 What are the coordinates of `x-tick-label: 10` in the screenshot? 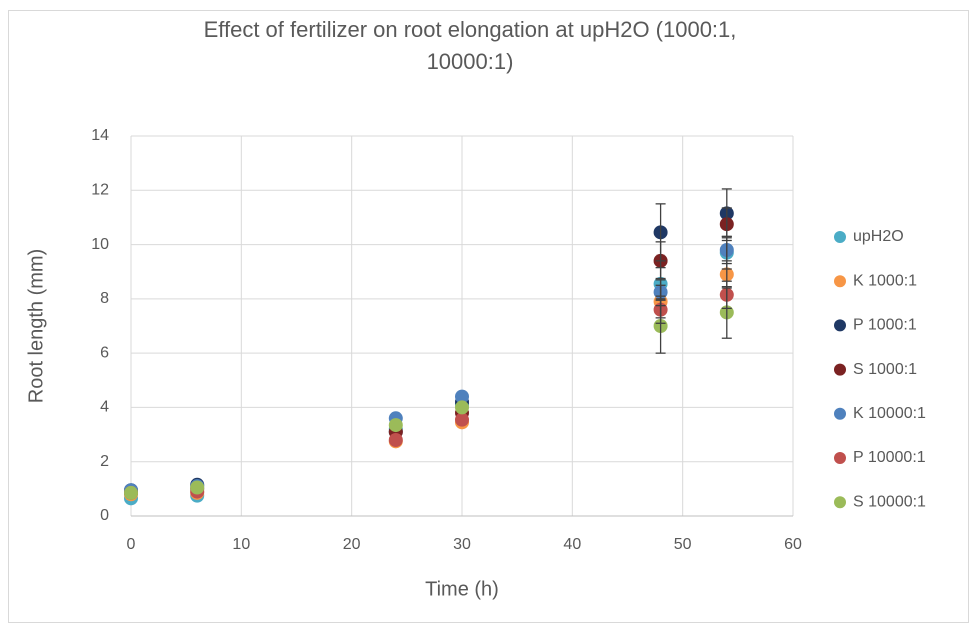 It's located at (241, 544).